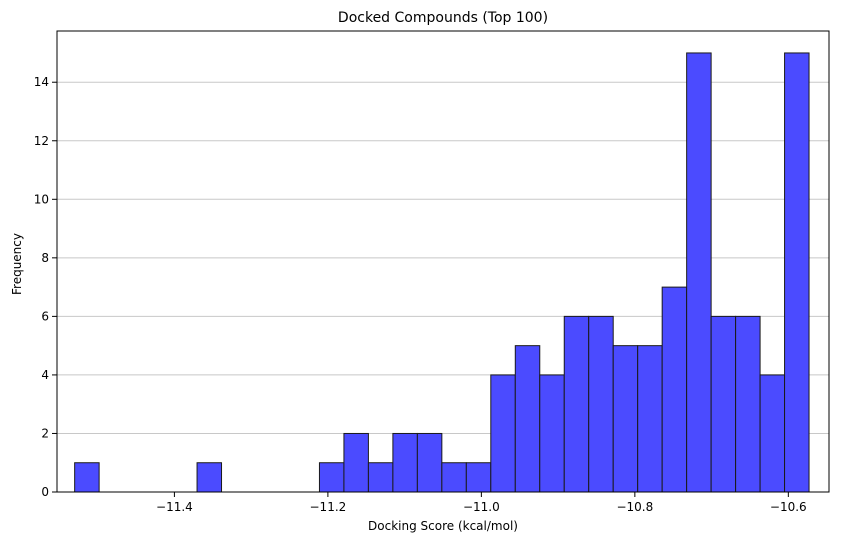  What do you see at coordinates (443, 18) in the screenshot?
I see `chart-title: Docked Compounds (Top 100)` at bounding box center [443, 18].